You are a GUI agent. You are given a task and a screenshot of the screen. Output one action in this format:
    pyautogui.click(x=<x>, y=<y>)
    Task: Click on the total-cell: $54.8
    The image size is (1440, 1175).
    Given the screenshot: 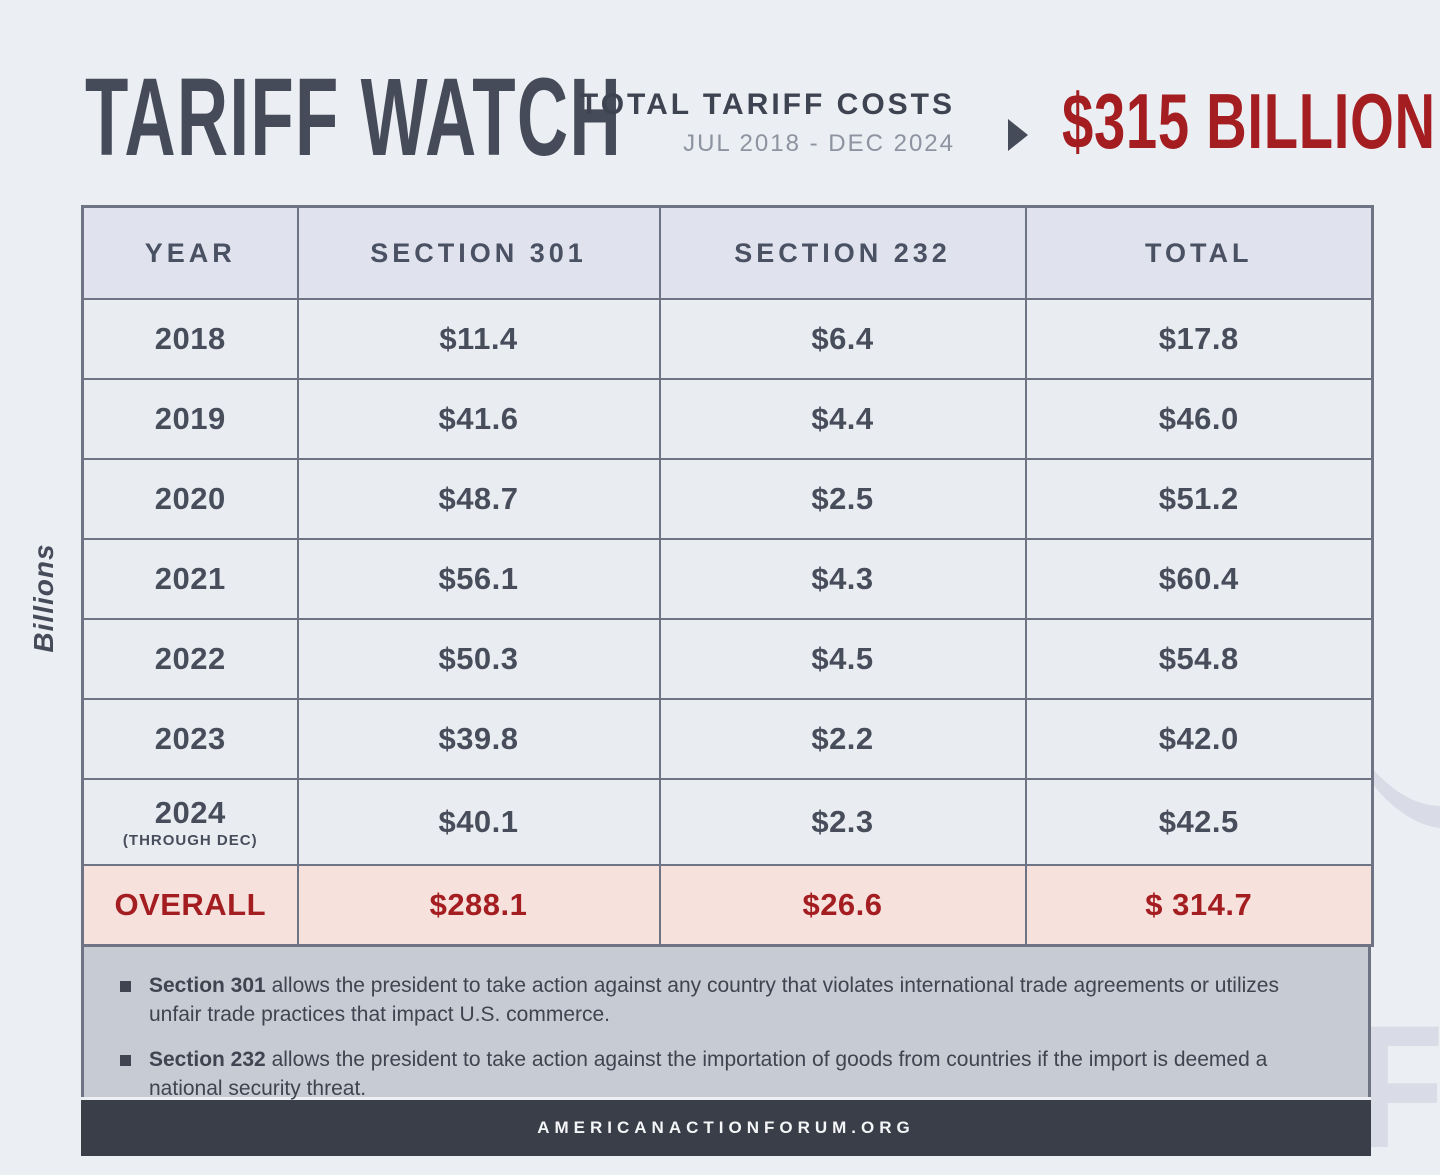 What is the action you would take?
    pyautogui.click(x=1199, y=659)
    